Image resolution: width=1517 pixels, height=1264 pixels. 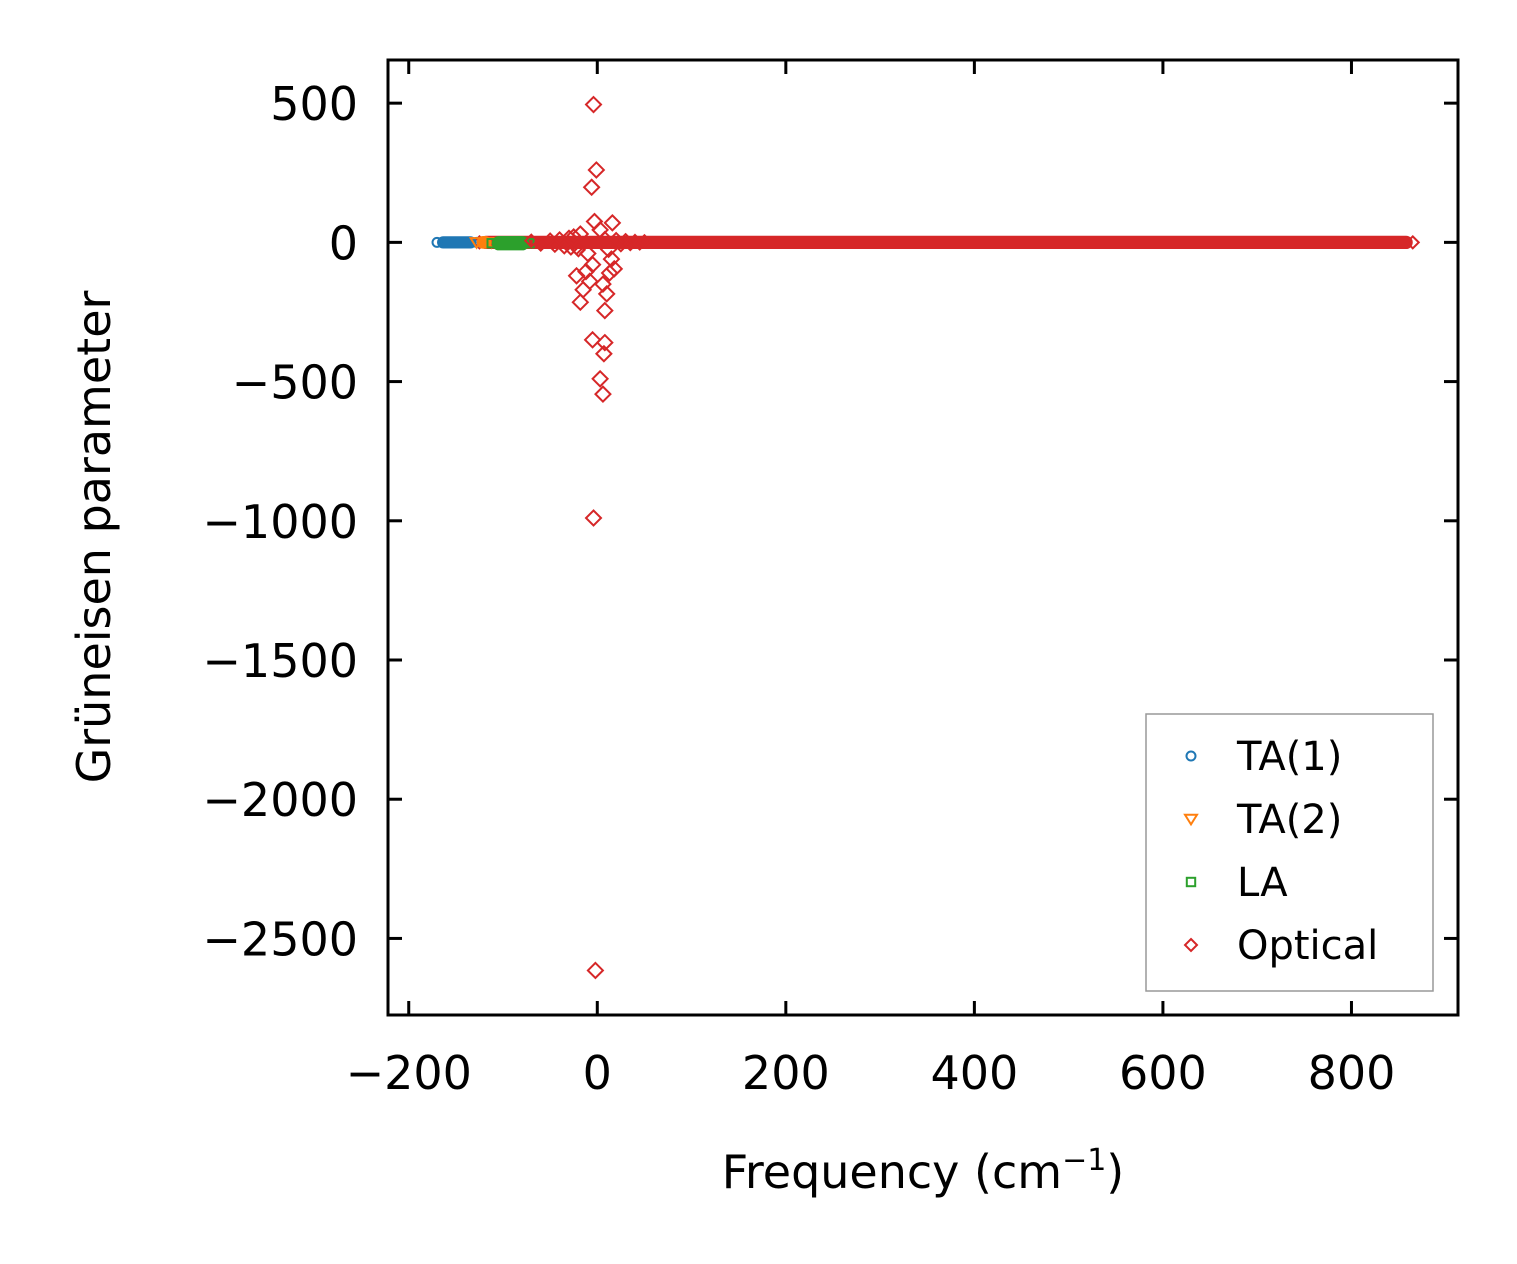 What do you see at coordinates (1280, 851) in the screenshot?
I see `legend-entries: TA(1) TA(2) LA Optical` at bounding box center [1280, 851].